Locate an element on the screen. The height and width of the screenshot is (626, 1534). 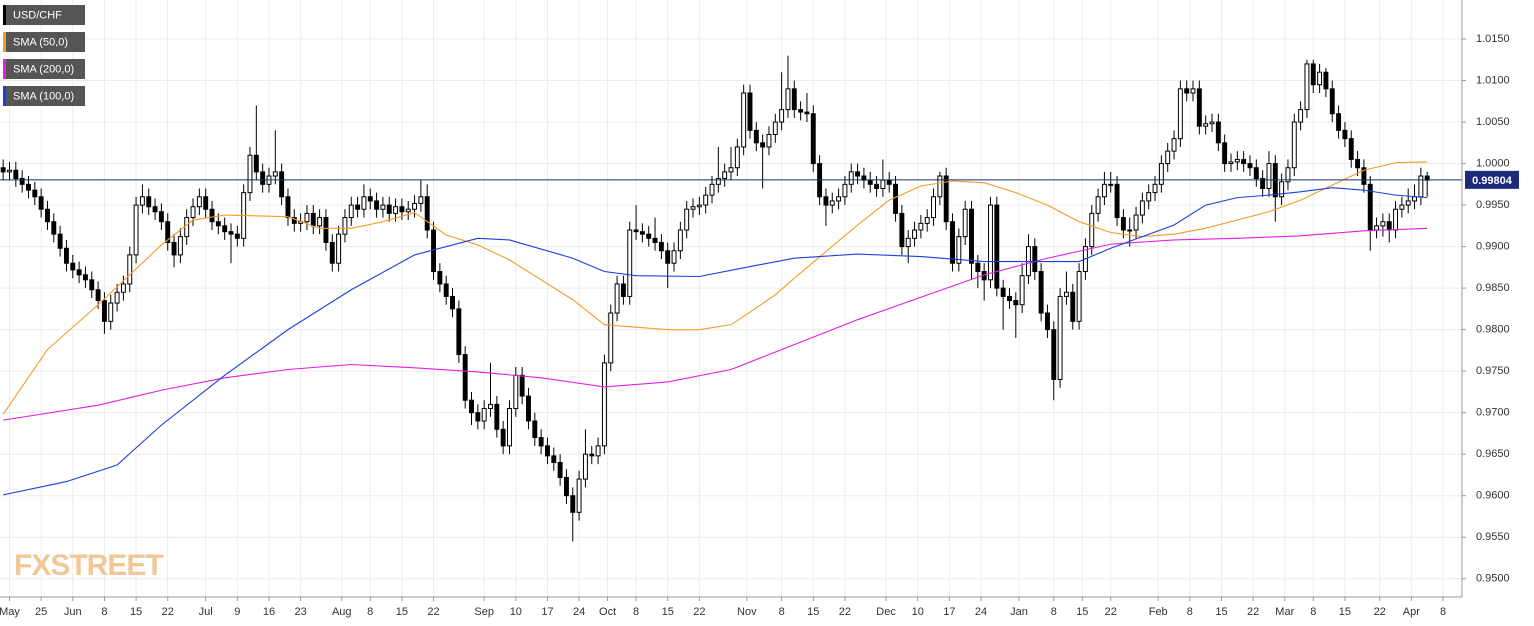
x-tick-label: 10 is located at coordinates (918, 612).